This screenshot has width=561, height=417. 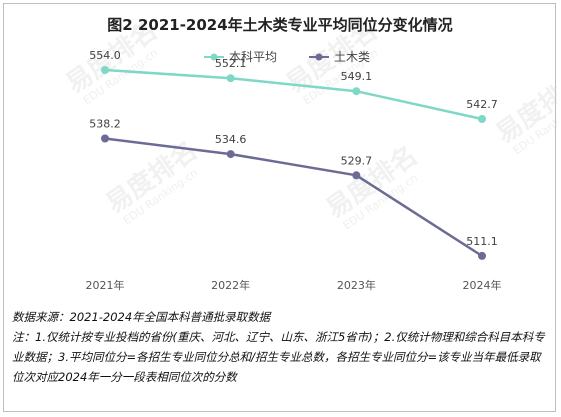 What do you see at coordinates (141, 317) in the screenshot?
I see `data-source-note: 数据来源：2021-2024年全国本科普通批录取数据` at bounding box center [141, 317].